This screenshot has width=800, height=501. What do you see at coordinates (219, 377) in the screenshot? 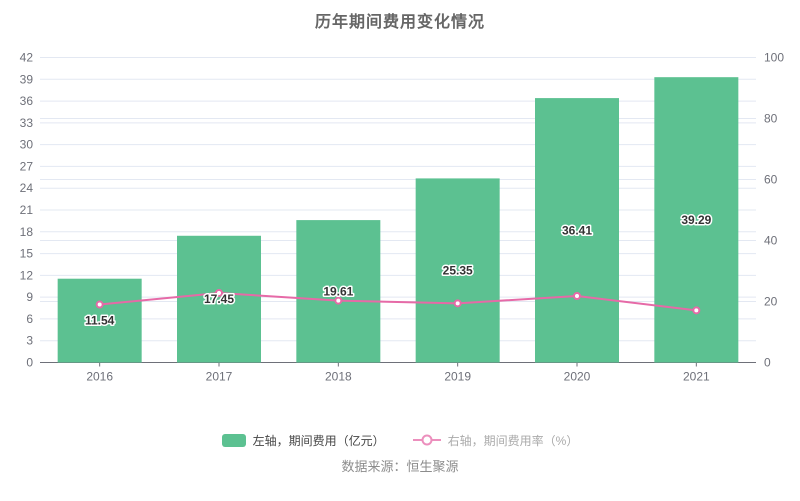
I see `x-axis-label-2017: 2017` at bounding box center [219, 377].